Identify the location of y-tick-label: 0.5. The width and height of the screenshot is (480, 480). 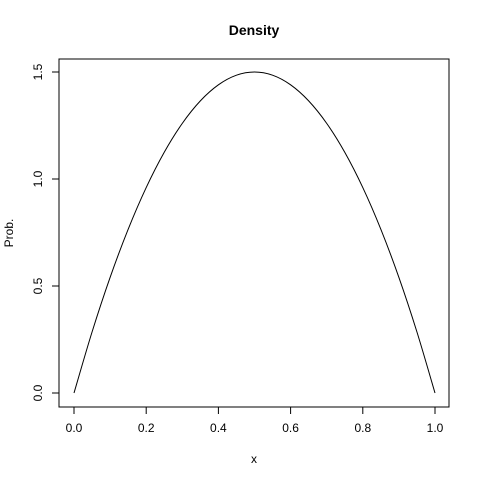
(38, 285).